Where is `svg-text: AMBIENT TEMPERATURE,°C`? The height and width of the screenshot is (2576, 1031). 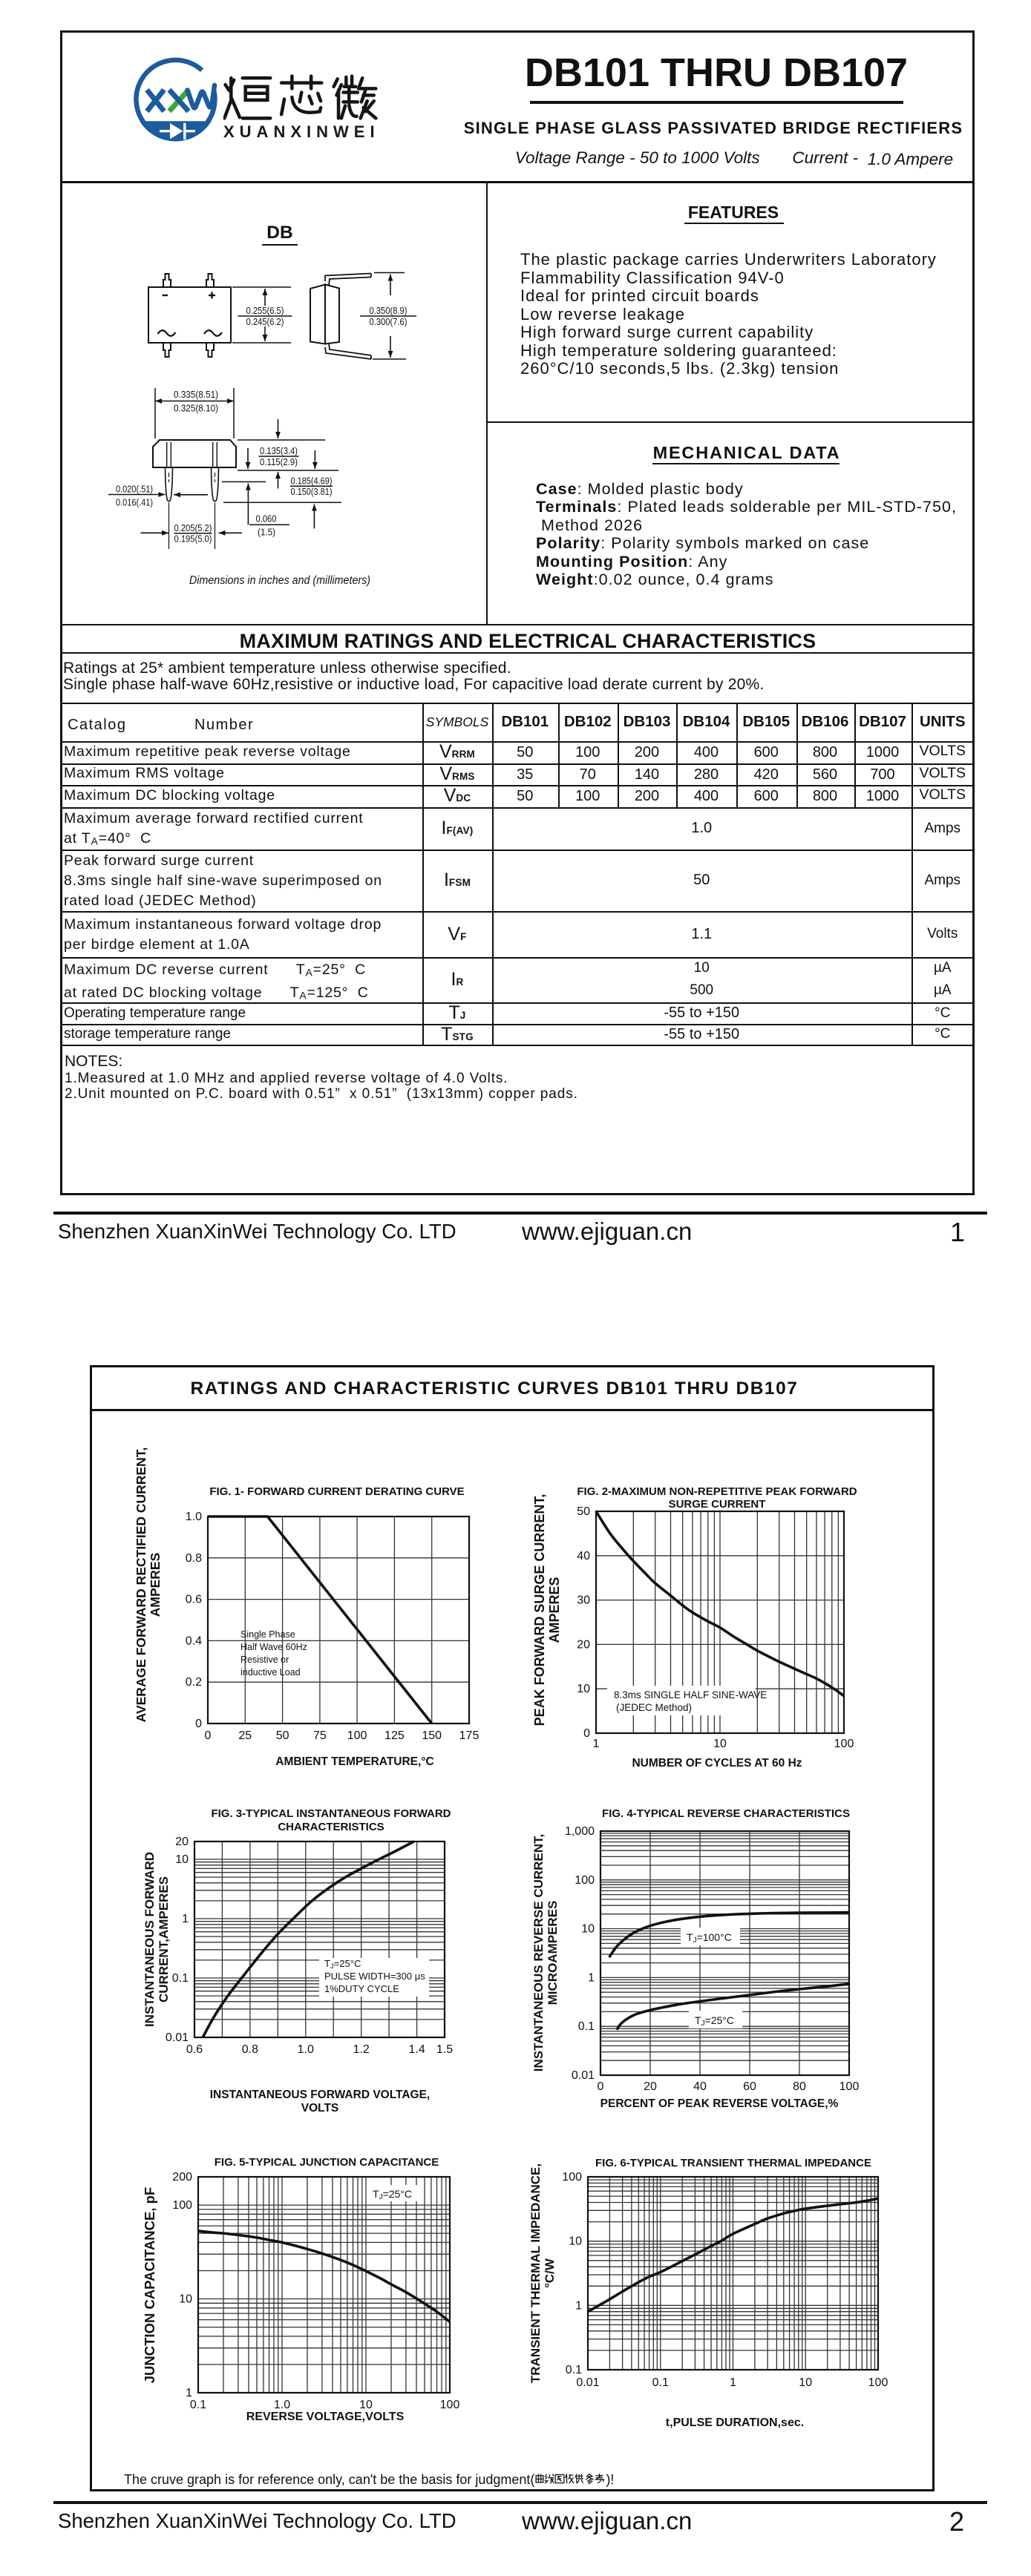 svg-text: AMBIENT TEMPERATURE,°C is located at coordinates (354, 1761).